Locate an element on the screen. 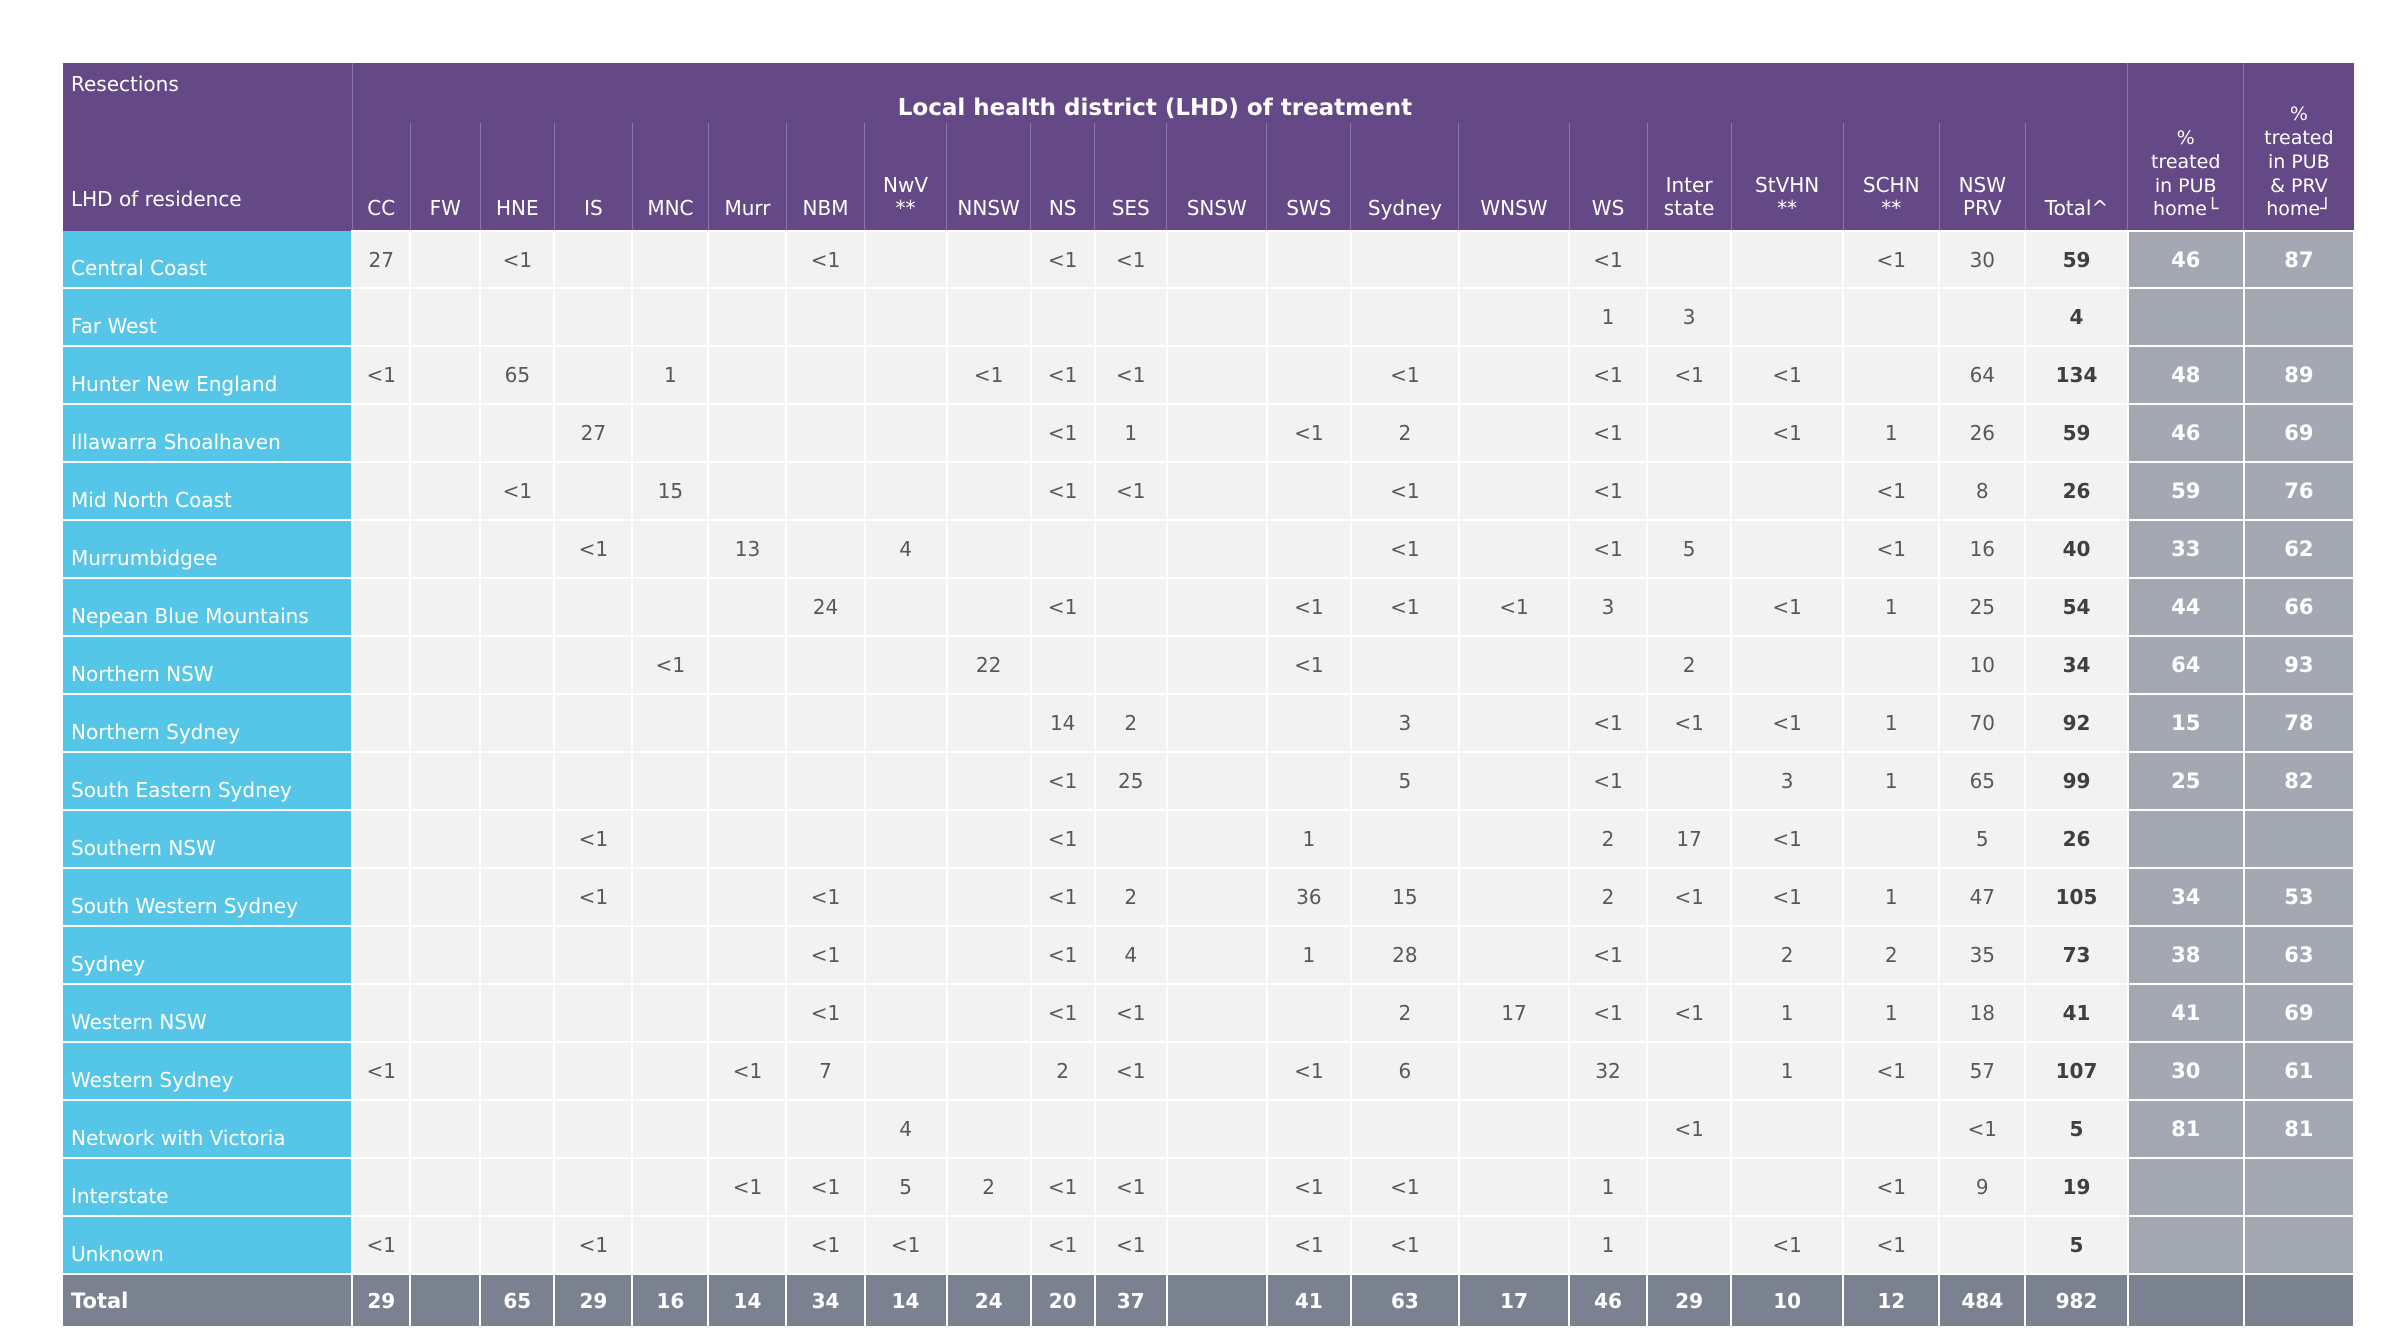  data-cell: 26 is located at coordinates (2076, 839).